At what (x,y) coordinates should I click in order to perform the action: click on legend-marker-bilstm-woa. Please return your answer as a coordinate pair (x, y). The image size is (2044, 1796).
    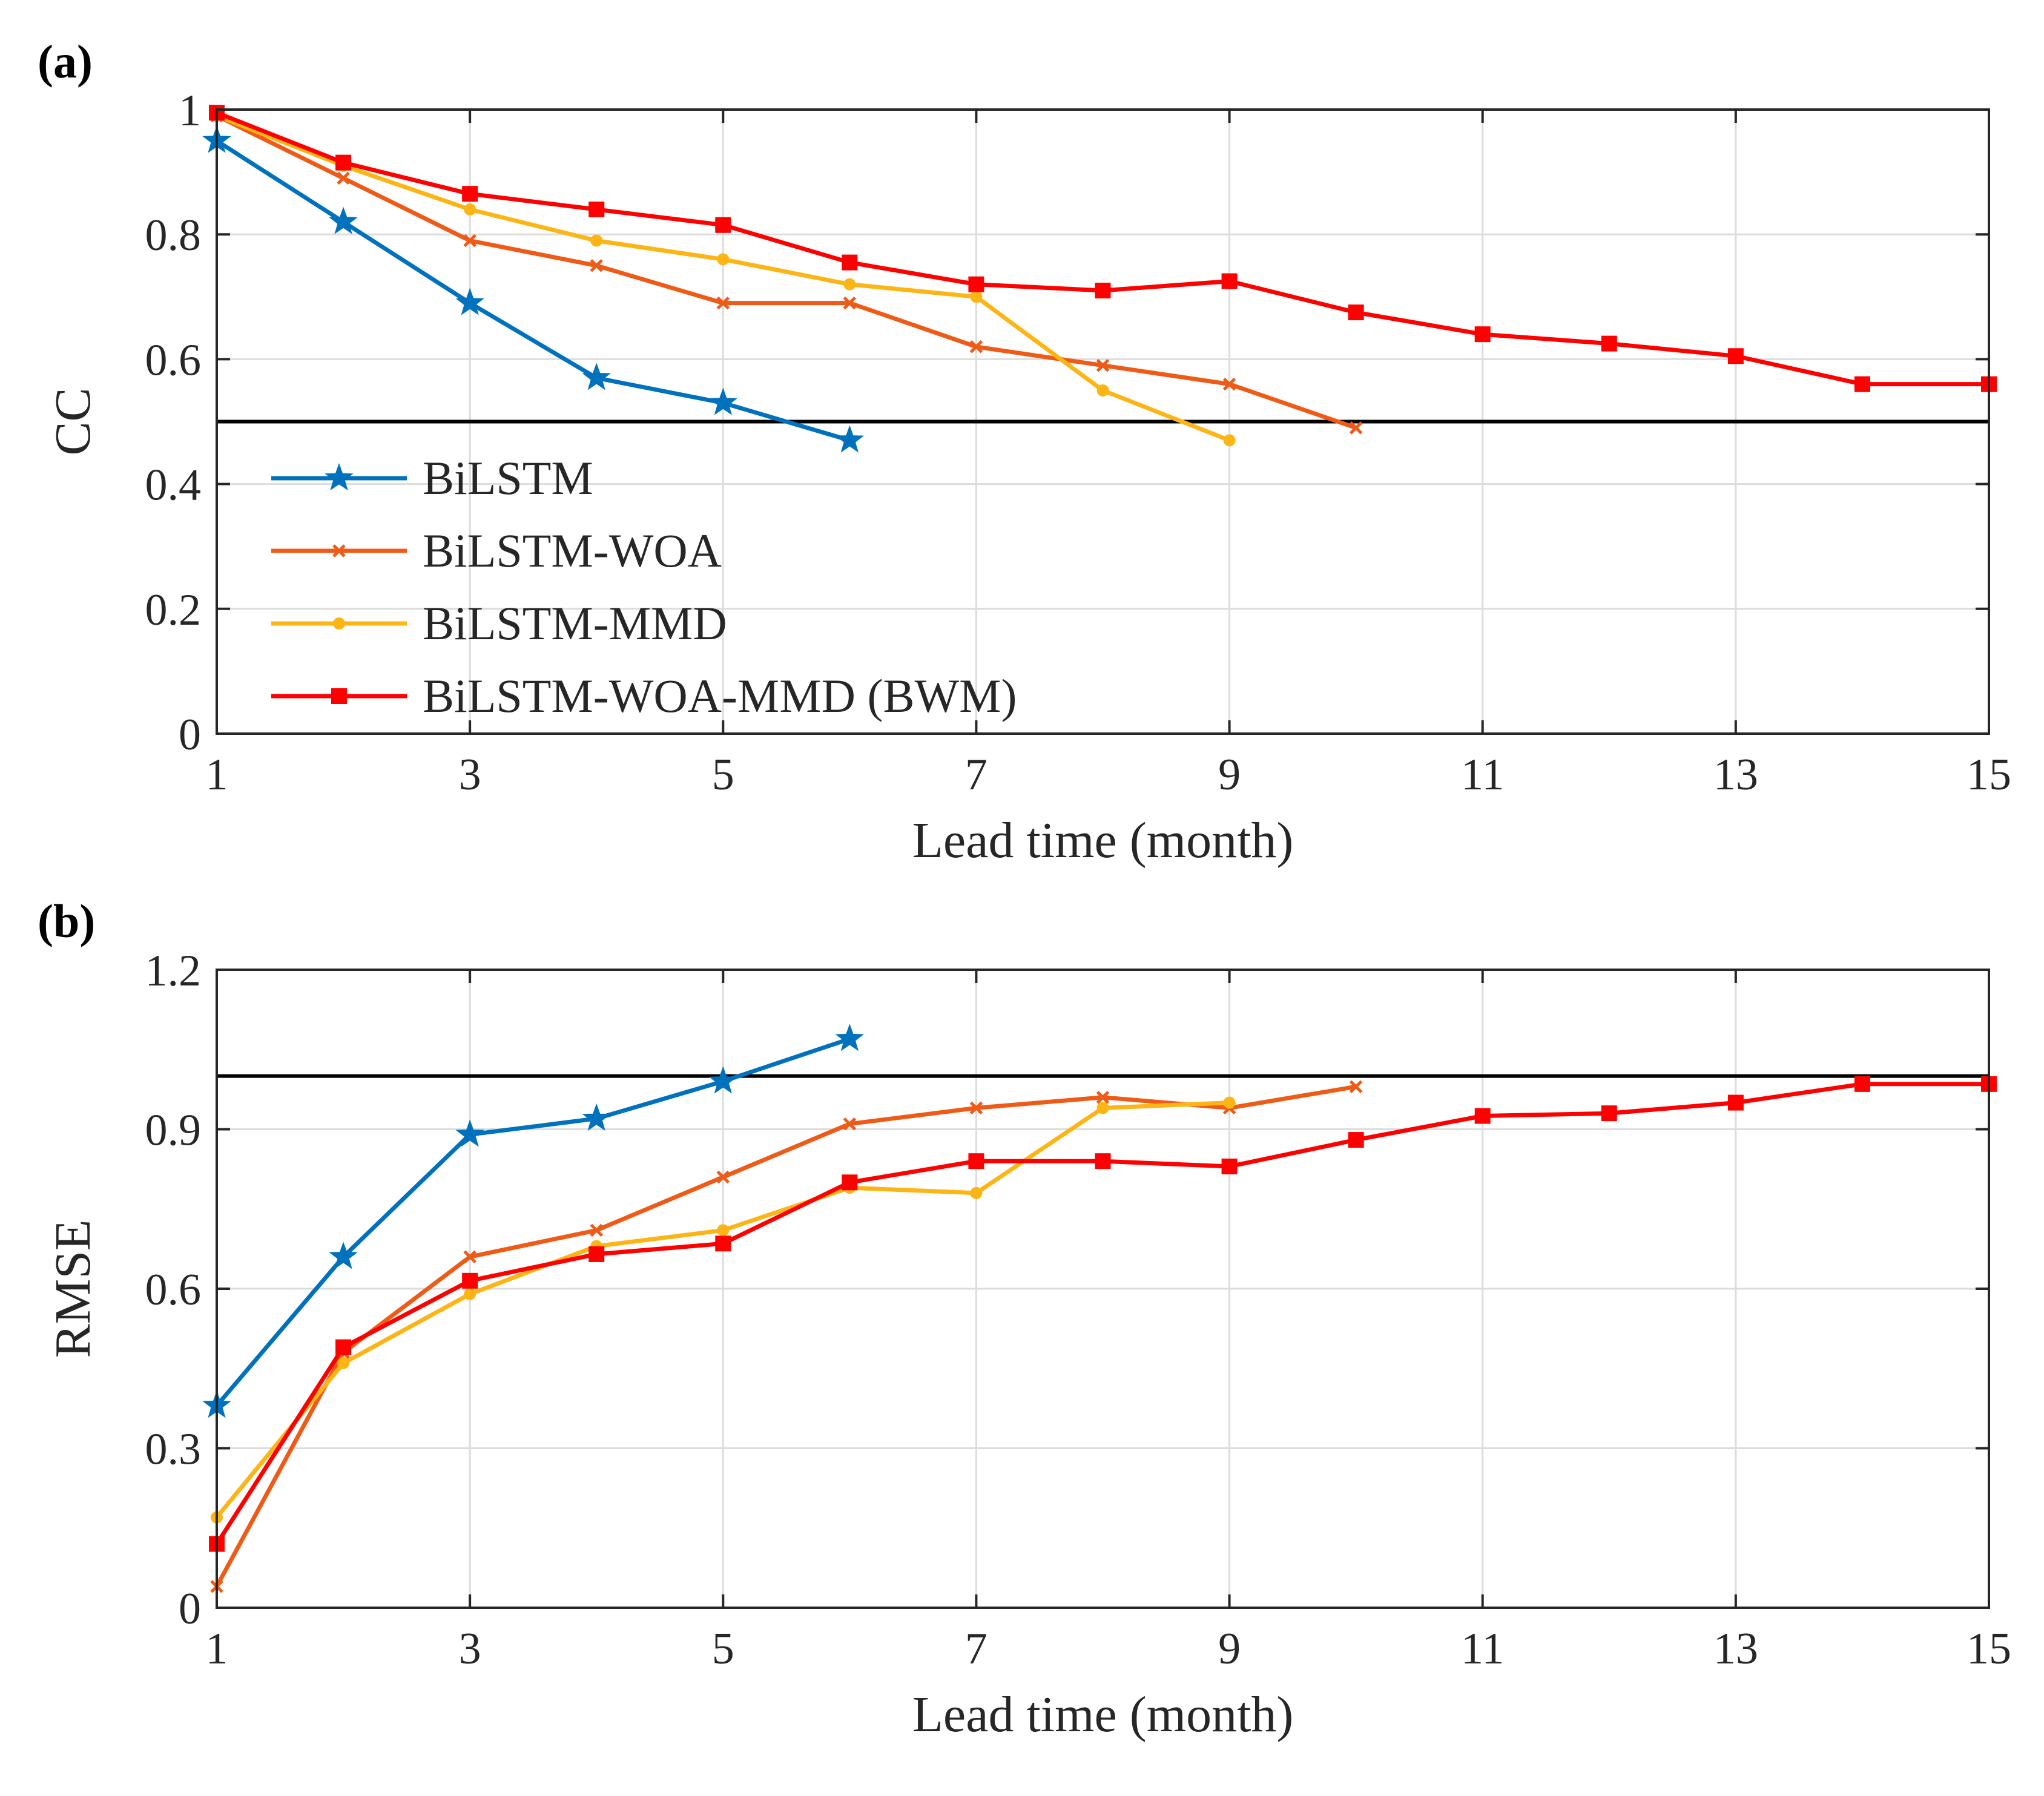
    Looking at the image, I should click on (339, 551).